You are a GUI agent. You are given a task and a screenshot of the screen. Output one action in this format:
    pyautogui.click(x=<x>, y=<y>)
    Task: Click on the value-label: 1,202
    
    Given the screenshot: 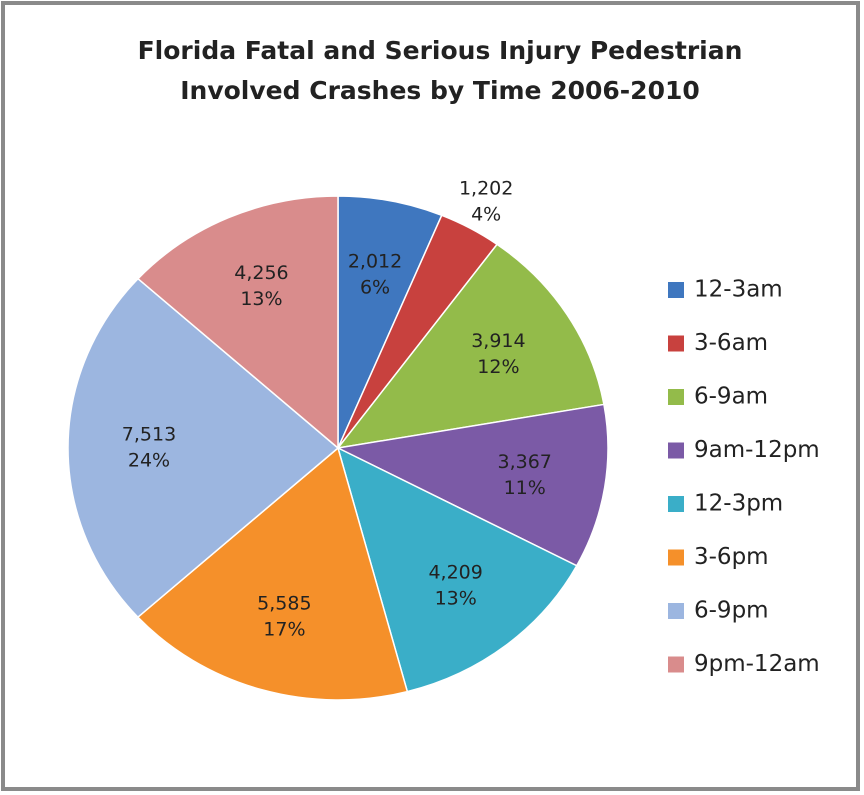 What is the action you would take?
    pyautogui.click(x=486, y=188)
    